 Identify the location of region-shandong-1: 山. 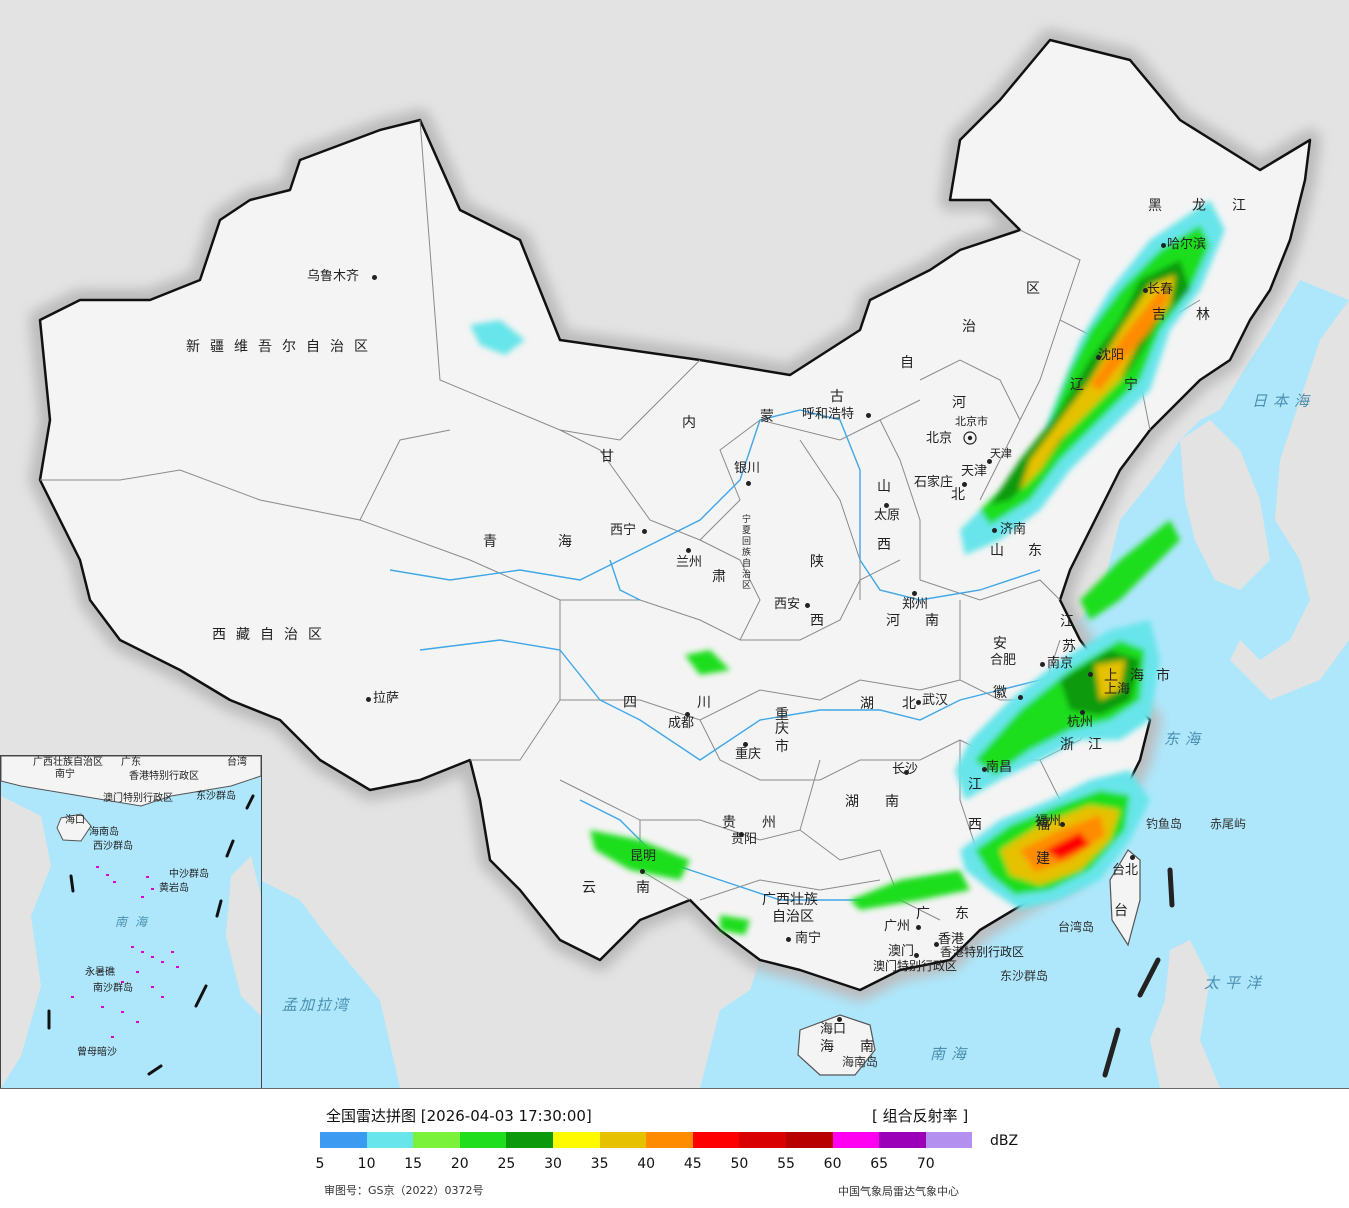
(1002, 551).